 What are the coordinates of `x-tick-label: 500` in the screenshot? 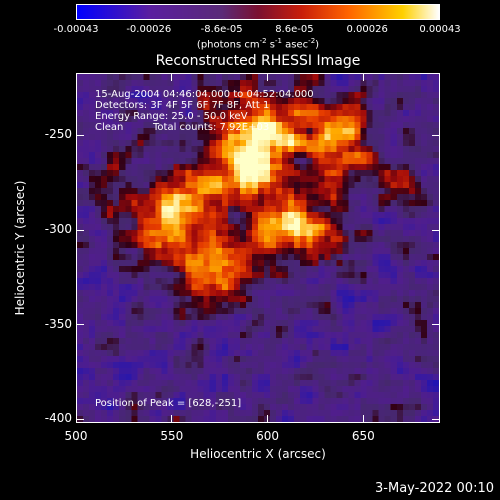 It's located at (76, 436).